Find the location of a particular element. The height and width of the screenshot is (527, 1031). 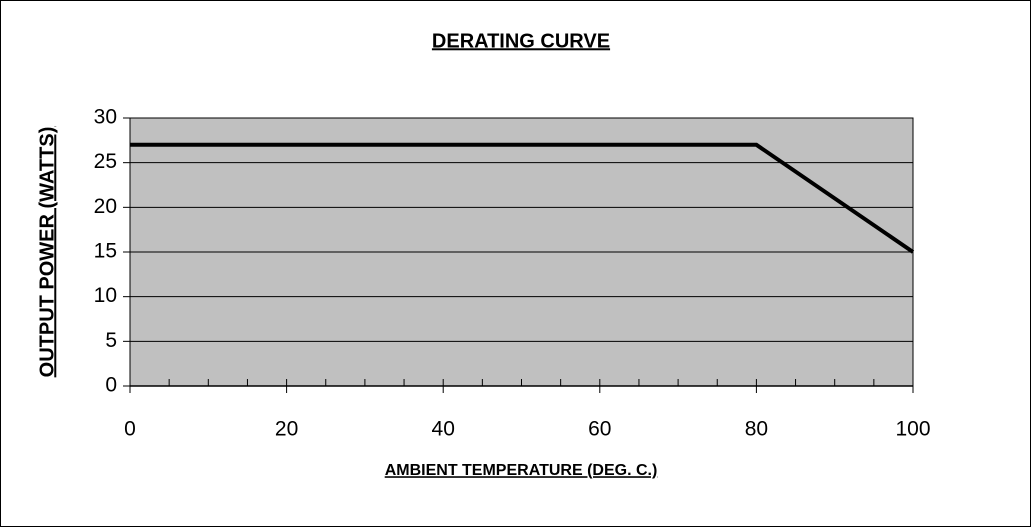

y-tick-label: 0 is located at coordinates (111, 385).